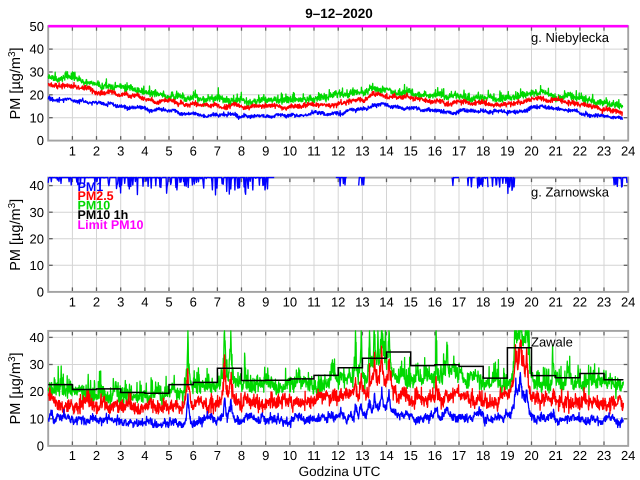  Describe the element at coordinates (111, 225) in the screenshot. I see `svg-text: Limit PM10` at that location.